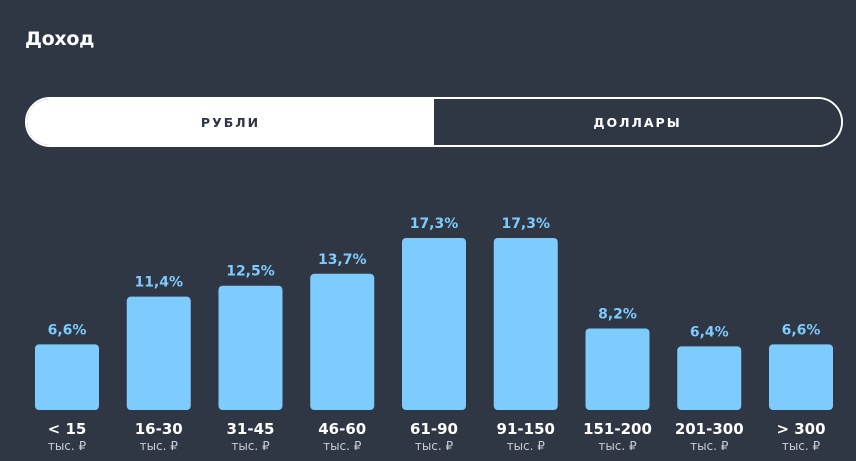 The height and width of the screenshot is (461, 856). Describe the element at coordinates (67, 429) in the screenshot. I see `category-label: < 15` at that location.